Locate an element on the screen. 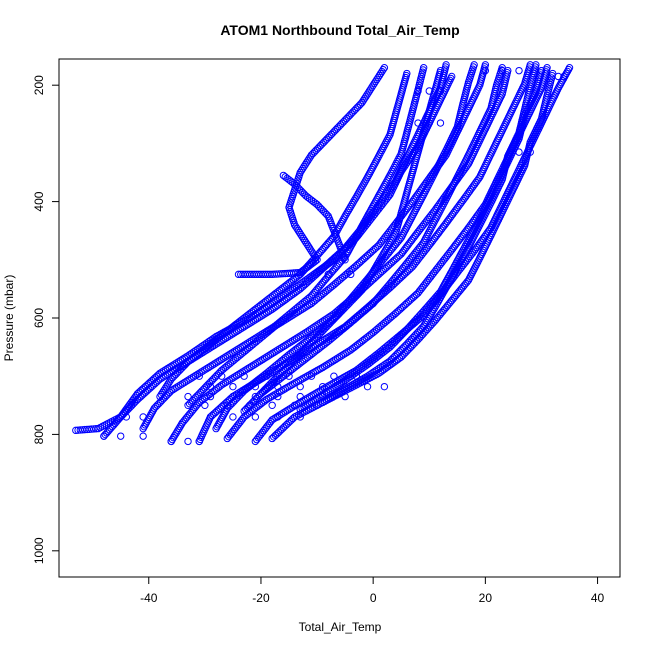  y-tick-label: 200 is located at coordinates (39, 85).